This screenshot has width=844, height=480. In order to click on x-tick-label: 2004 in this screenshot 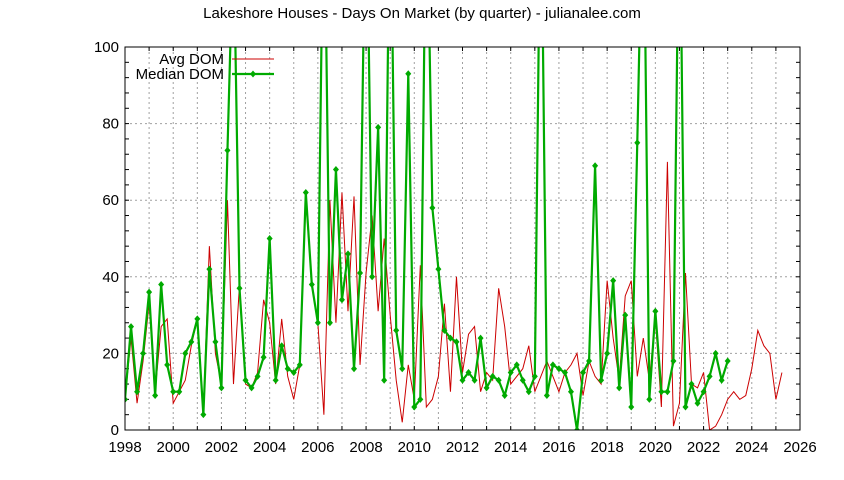, I will do `click(269, 447)`.